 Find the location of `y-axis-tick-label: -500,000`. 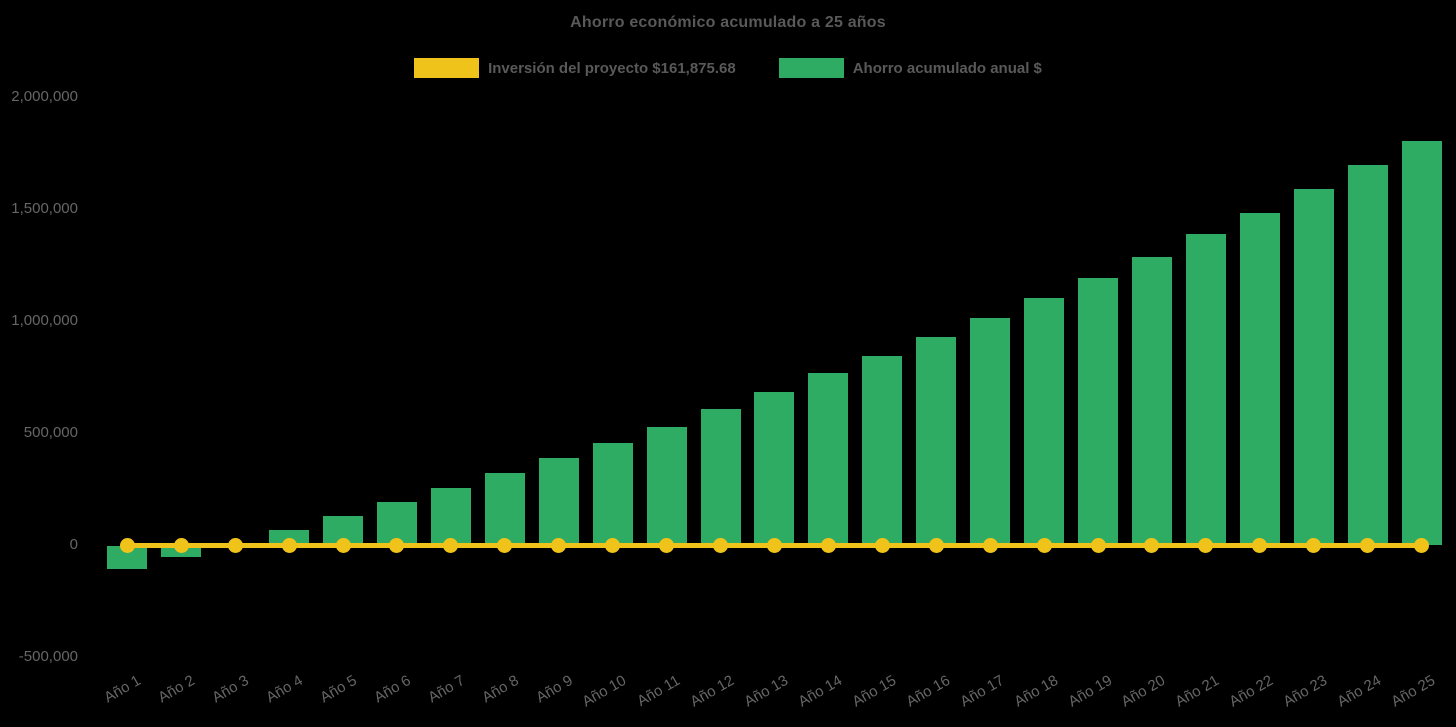

y-axis-tick-label: -500,000 is located at coordinates (48, 656).